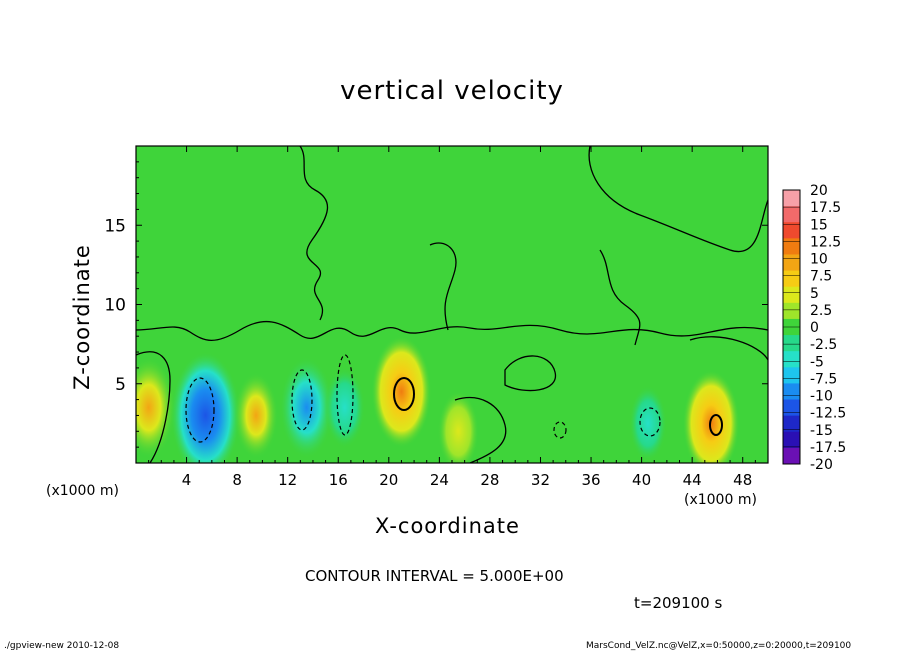 This screenshot has height=654, width=904. Describe the element at coordinates (82, 491) in the screenshot. I see `x-unit-left: (x1000 m)` at that location.